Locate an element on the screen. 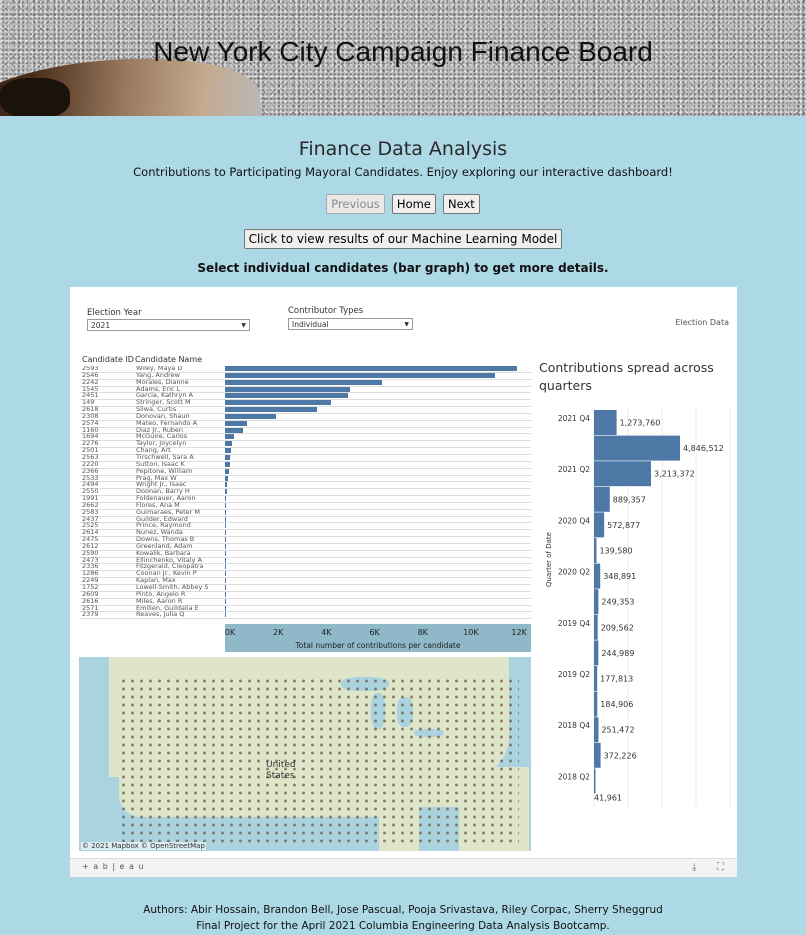  candidate-row: 2662 Flores, Ana M is located at coordinates (305, 505).